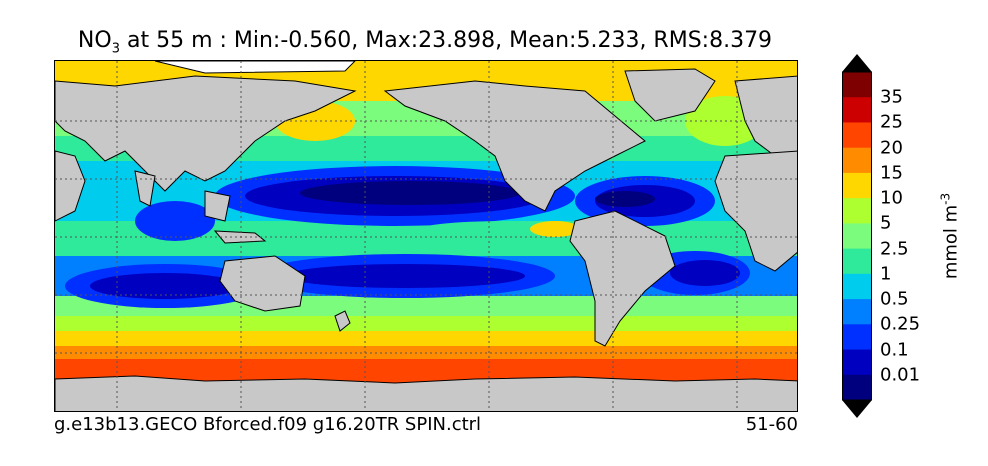  Describe the element at coordinates (900, 324) in the screenshot. I see `colorbar-tick-label: 0.25` at that location.